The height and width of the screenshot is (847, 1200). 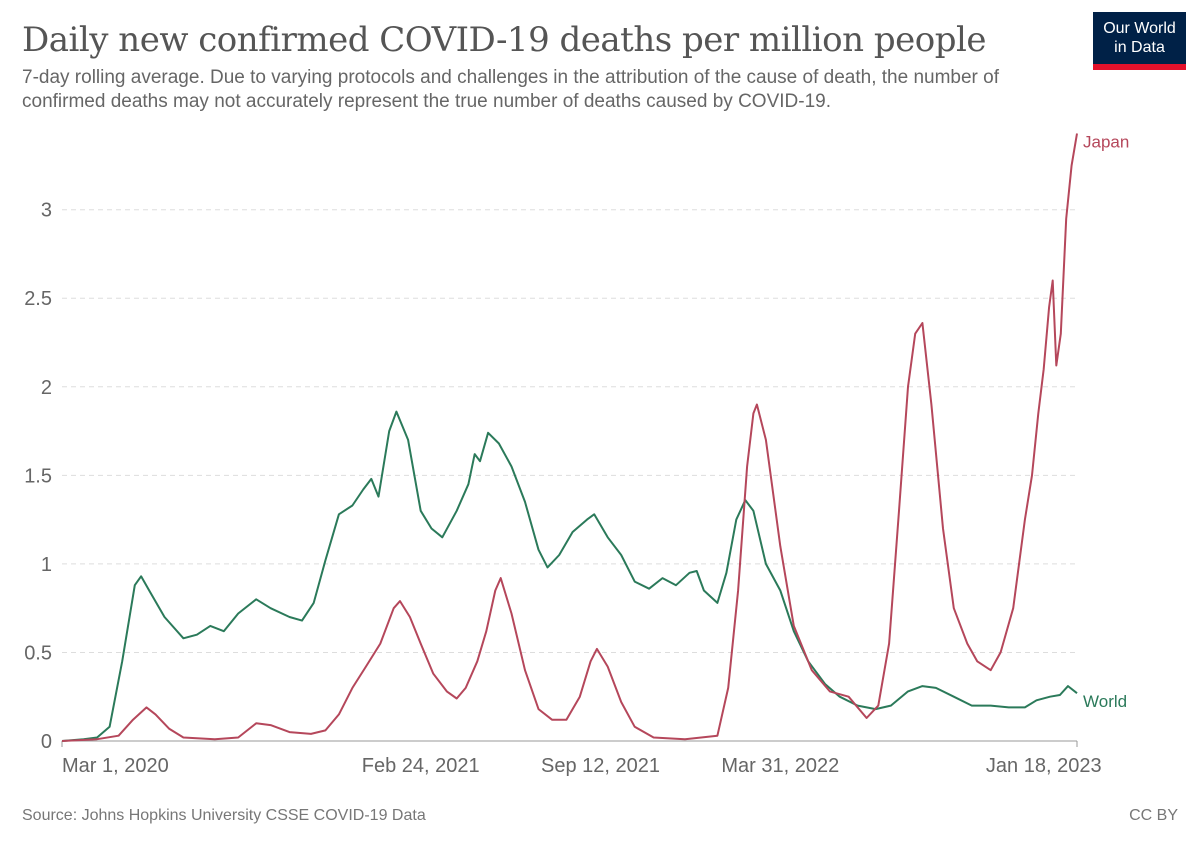 I want to click on logo-red-bar, so click(x=1139, y=67).